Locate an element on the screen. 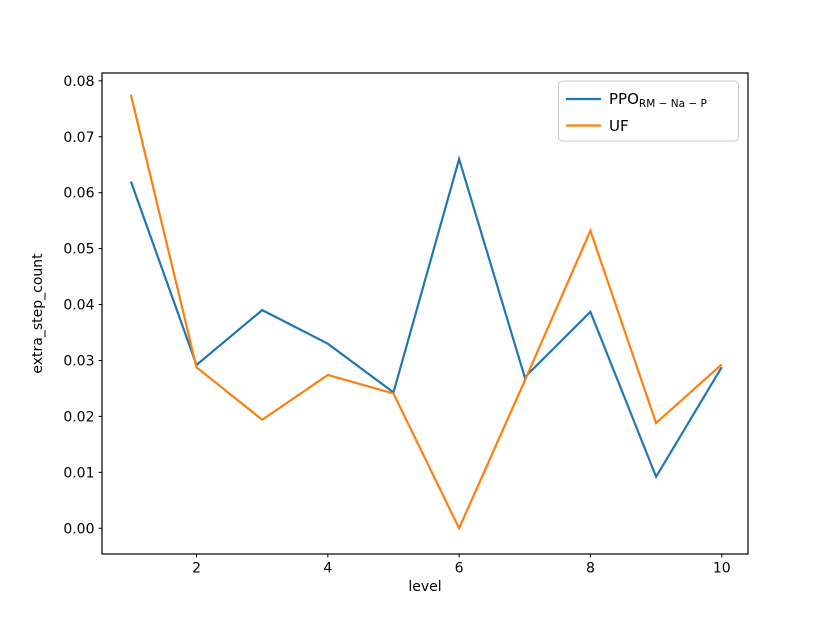  y-tick-label: 0.02 is located at coordinates (78, 417).